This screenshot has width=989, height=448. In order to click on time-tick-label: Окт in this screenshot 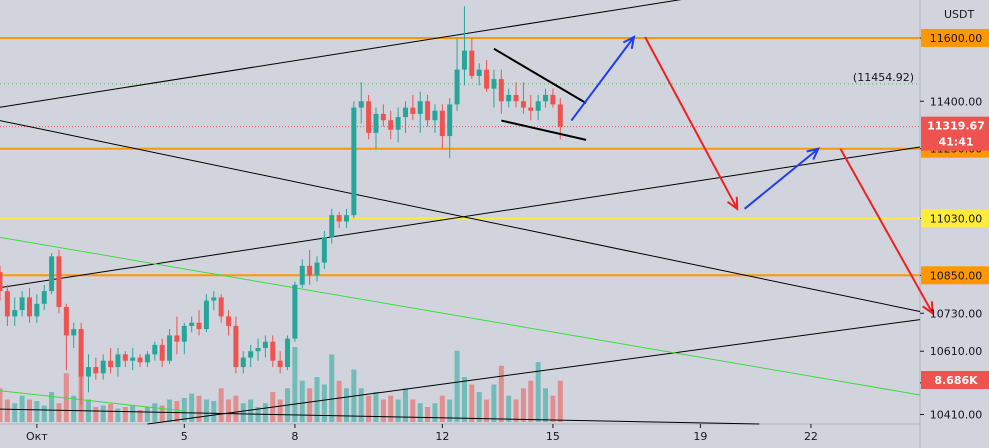, I will do `click(37, 436)`.